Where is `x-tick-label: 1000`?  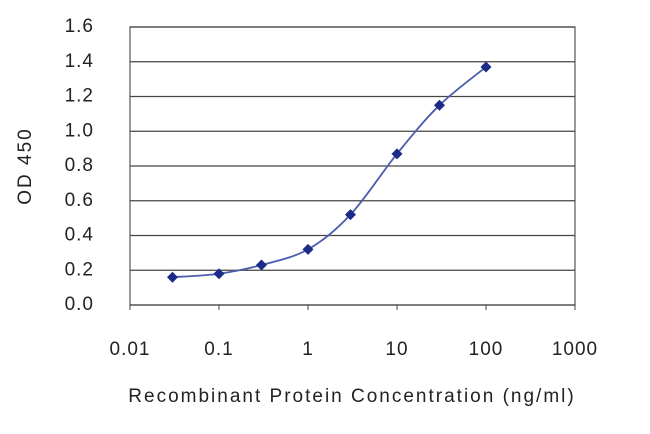 x-tick-label: 1000 is located at coordinates (575, 349).